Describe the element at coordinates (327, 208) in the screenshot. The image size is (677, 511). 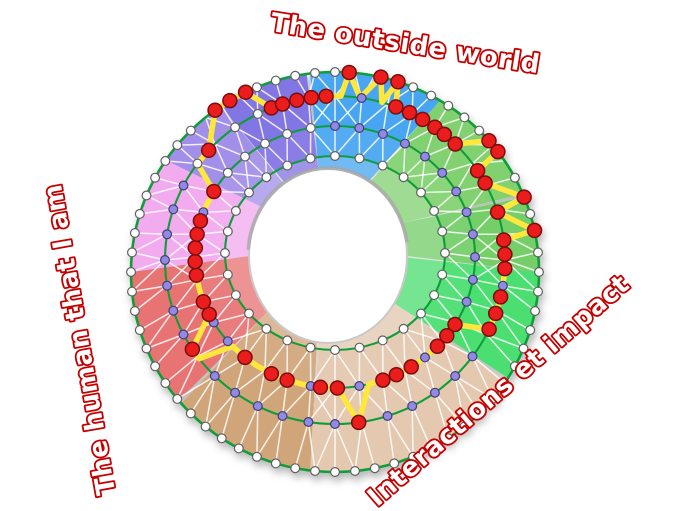
I see `hole-rim-shadow` at that location.